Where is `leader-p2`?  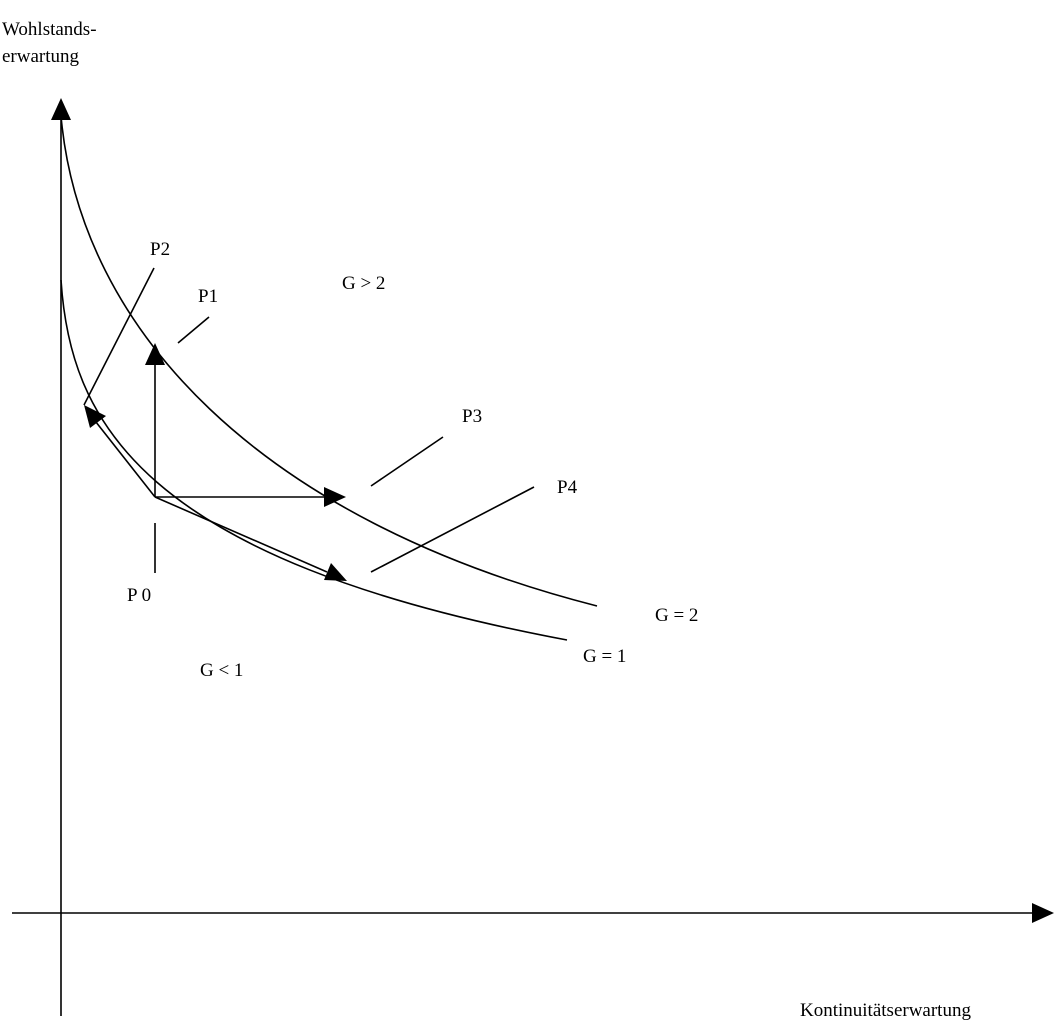
leader-p2 is located at coordinates (119, 336).